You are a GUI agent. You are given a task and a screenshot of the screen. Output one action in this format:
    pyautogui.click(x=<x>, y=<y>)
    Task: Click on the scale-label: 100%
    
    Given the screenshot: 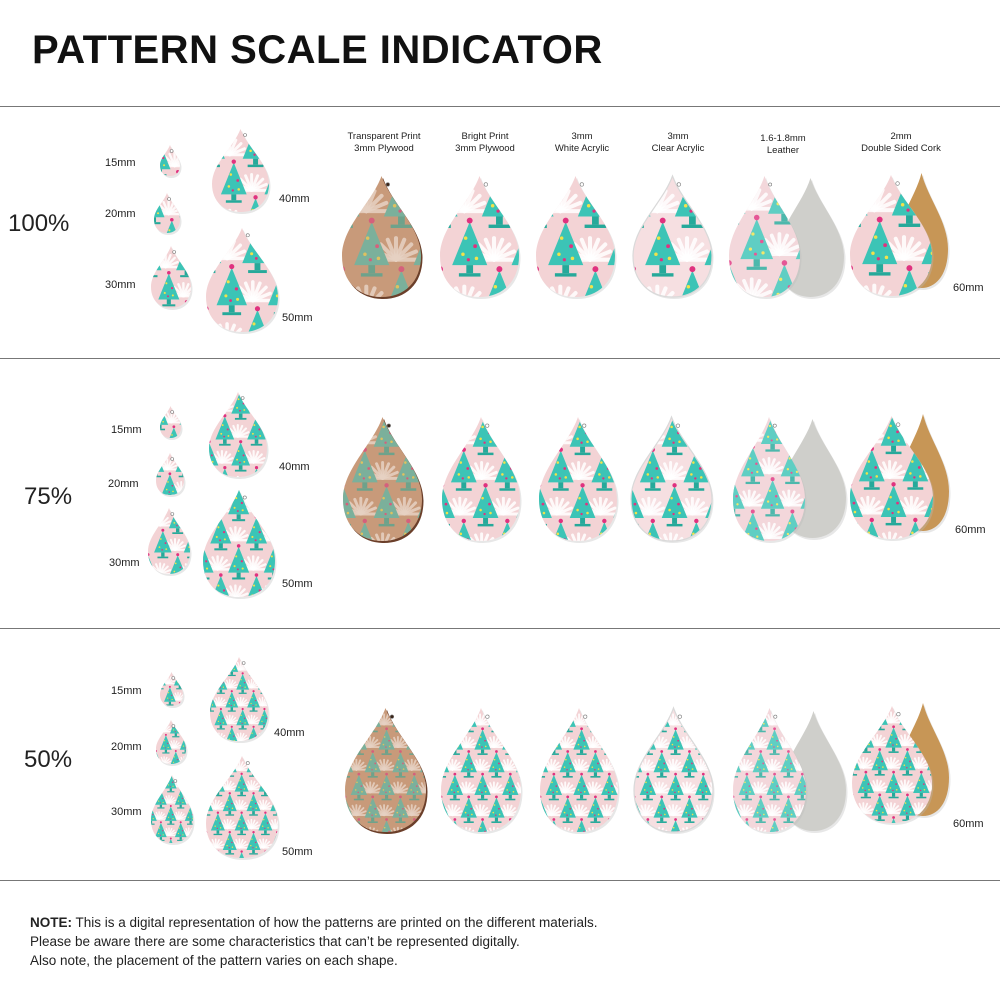 What is the action you would take?
    pyautogui.click(x=39, y=223)
    